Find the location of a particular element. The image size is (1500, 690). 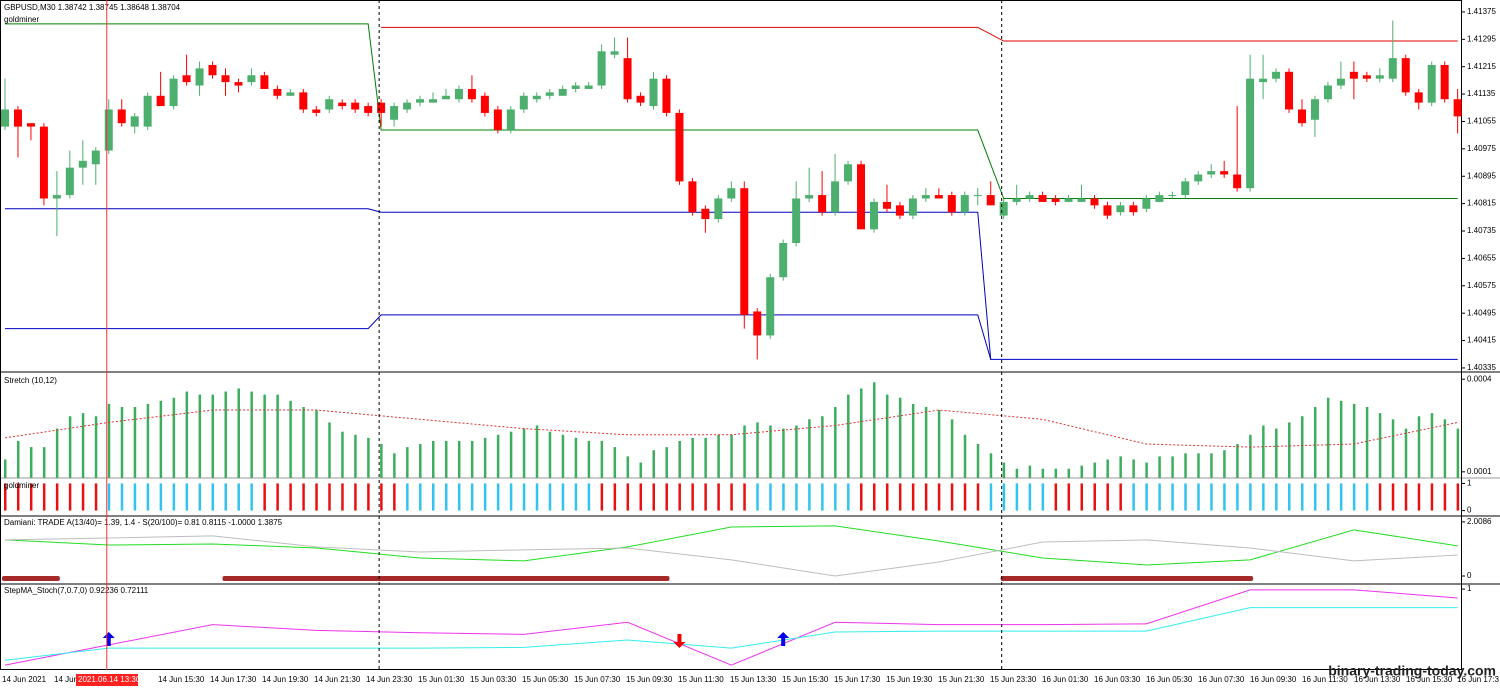

x-tick-label: 15 Jun 03:30 is located at coordinates (493, 679).